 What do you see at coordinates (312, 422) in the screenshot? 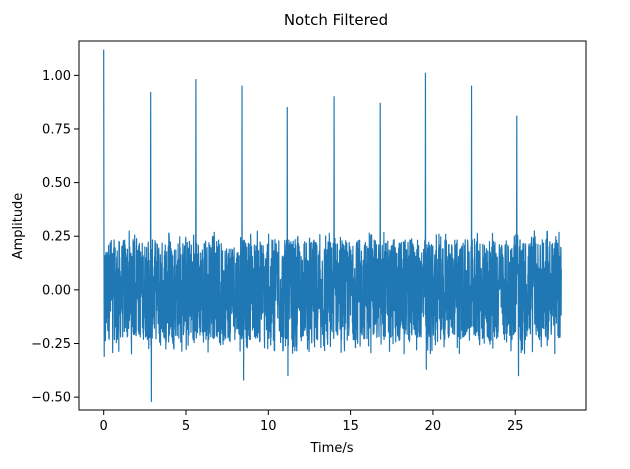
I see `x-axis: 0 5 10 15 20 25` at bounding box center [312, 422].